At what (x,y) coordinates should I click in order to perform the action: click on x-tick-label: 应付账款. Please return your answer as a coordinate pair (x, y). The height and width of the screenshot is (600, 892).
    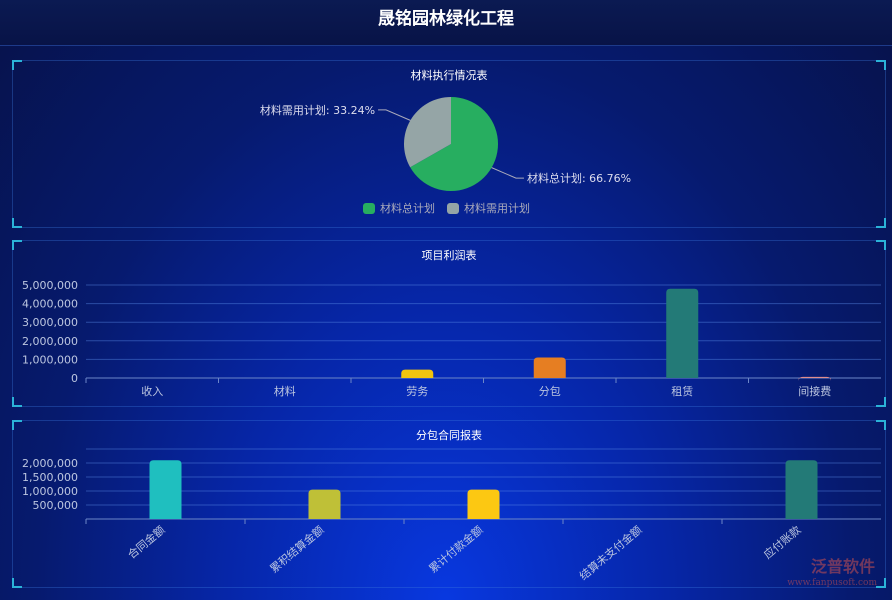
    Looking at the image, I should click on (782, 542).